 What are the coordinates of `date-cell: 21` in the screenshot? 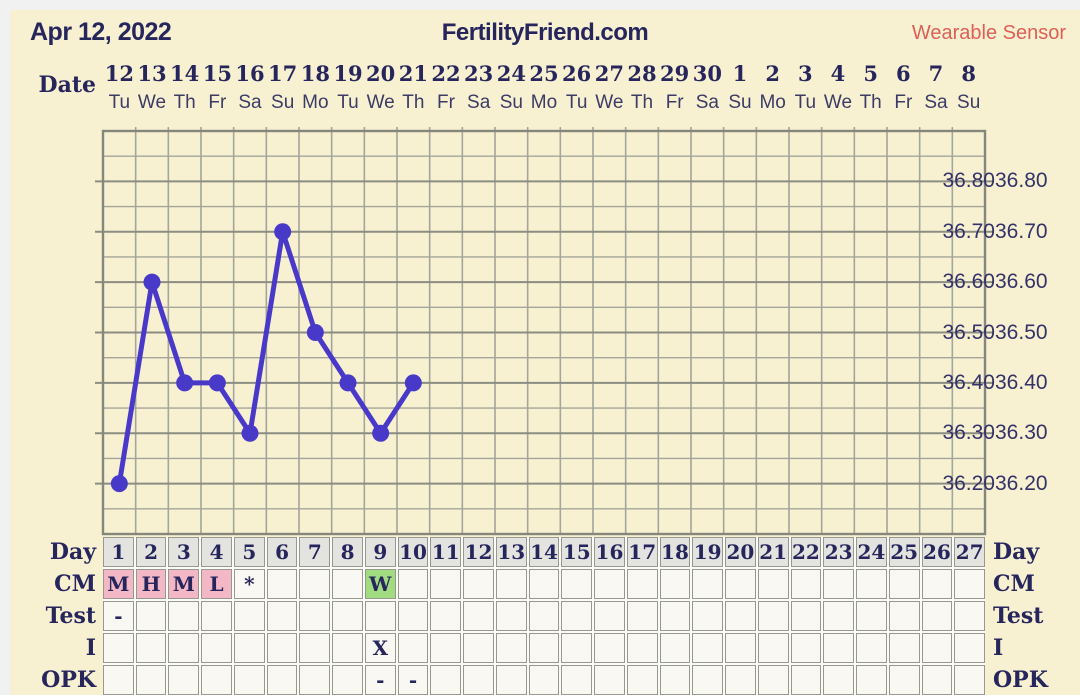 It's located at (413, 73).